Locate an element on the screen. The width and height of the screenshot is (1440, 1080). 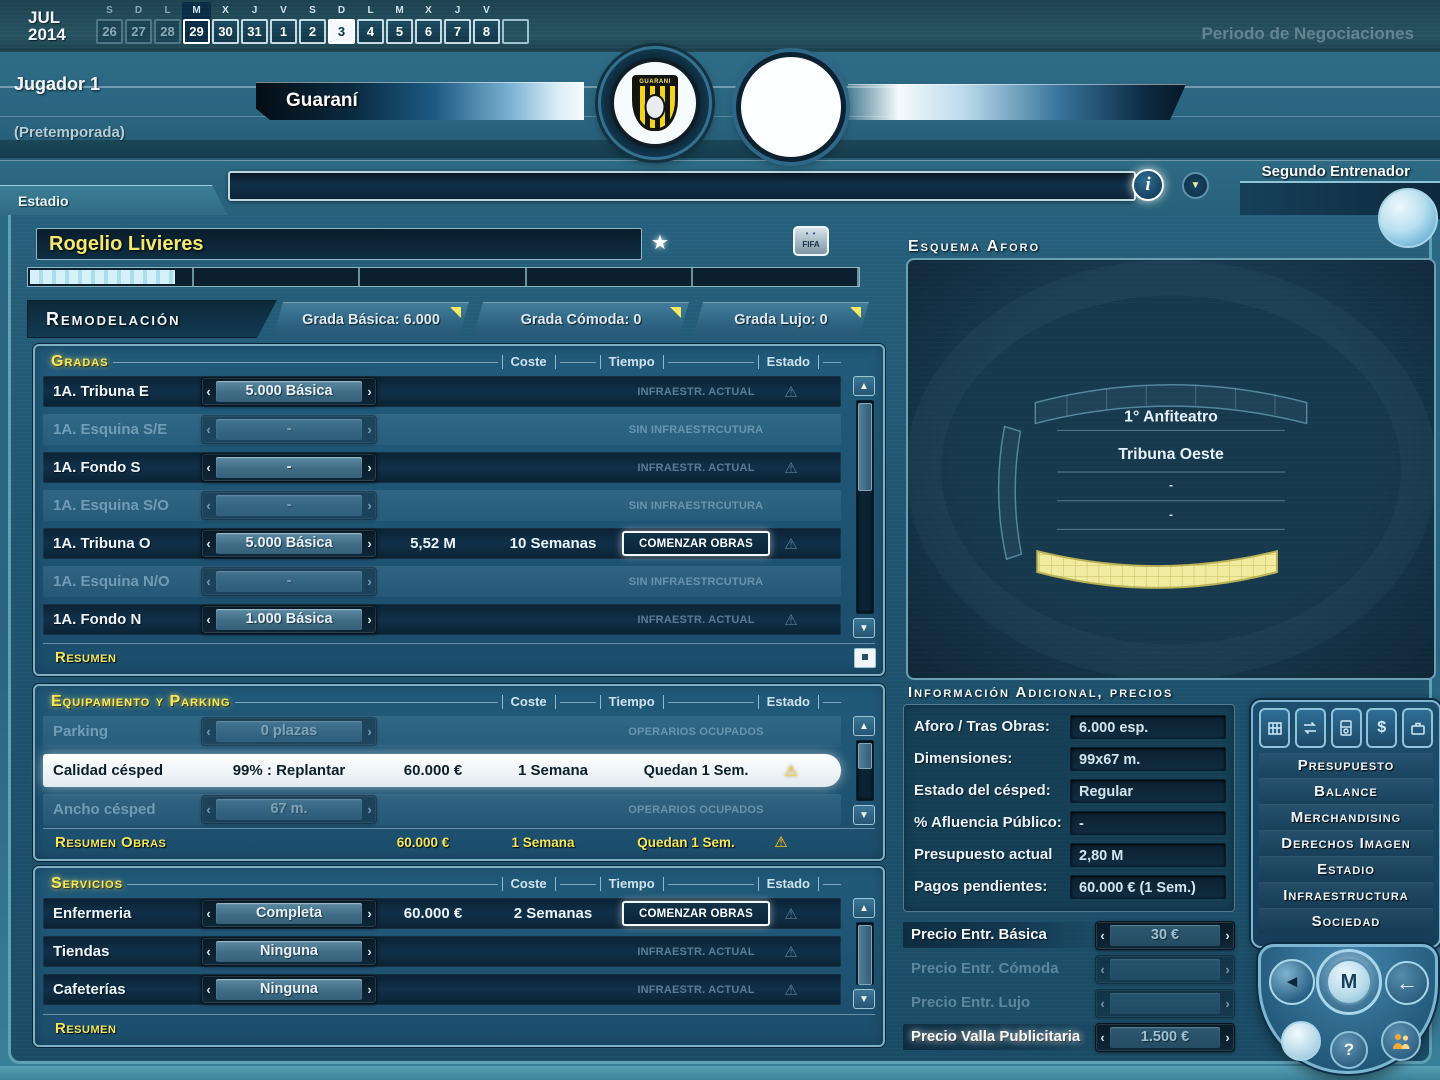
price-stepper: ‹ 30 € › is located at coordinates (1165, 935).